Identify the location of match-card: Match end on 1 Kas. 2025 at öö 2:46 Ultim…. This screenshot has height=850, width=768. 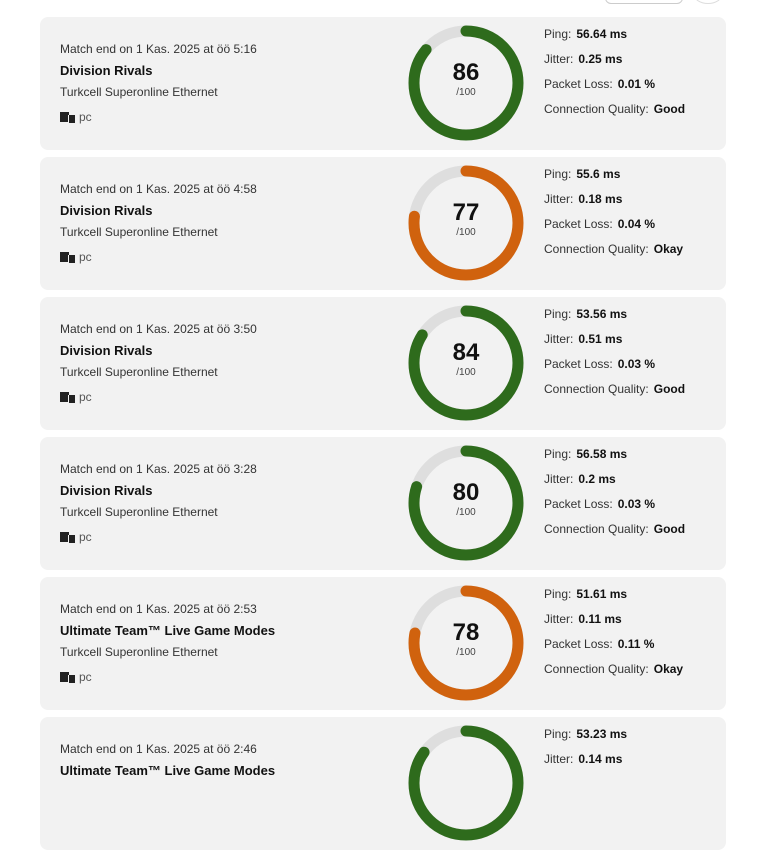
(383, 783).